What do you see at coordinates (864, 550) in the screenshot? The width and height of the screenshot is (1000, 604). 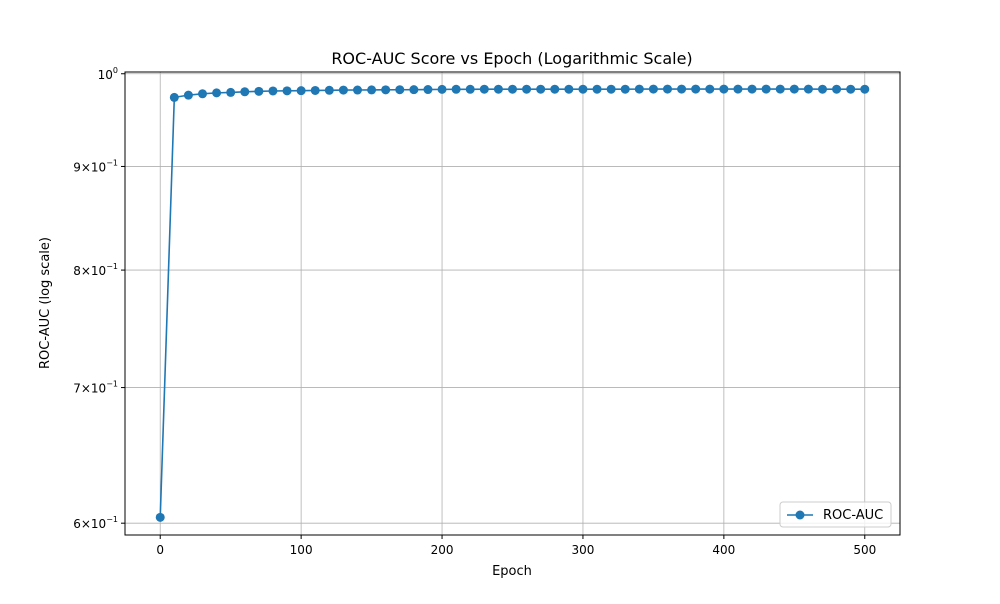 I see `x-tick-label: 500` at bounding box center [864, 550].